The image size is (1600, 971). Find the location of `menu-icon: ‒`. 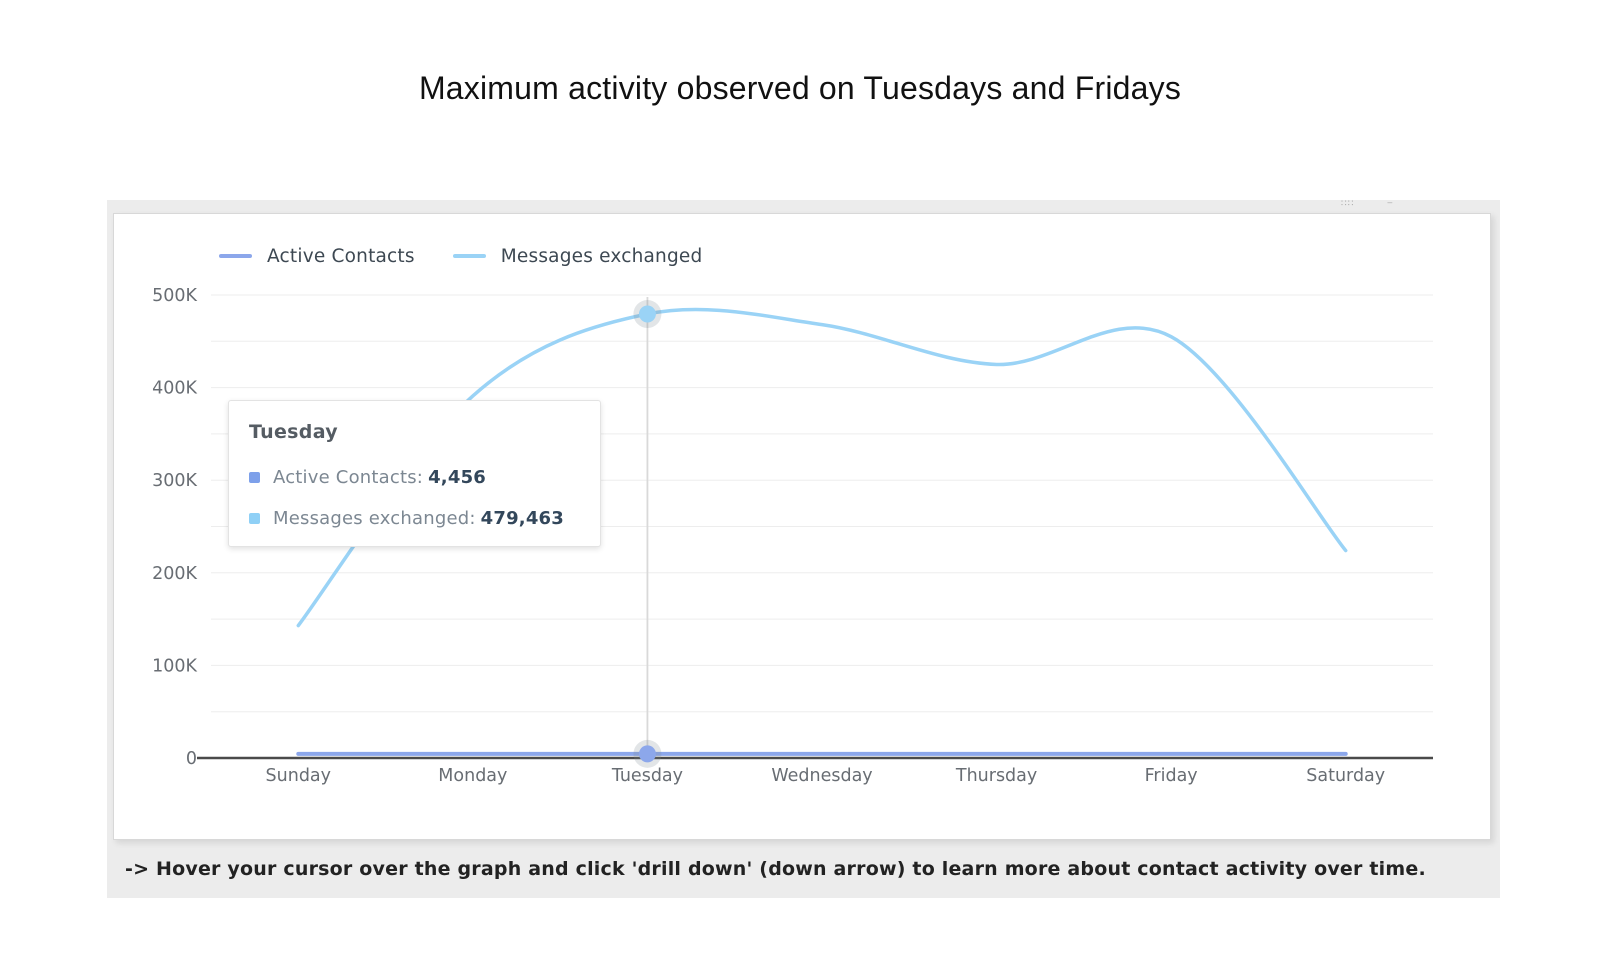

menu-icon: ‒ is located at coordinates (1390, 203).